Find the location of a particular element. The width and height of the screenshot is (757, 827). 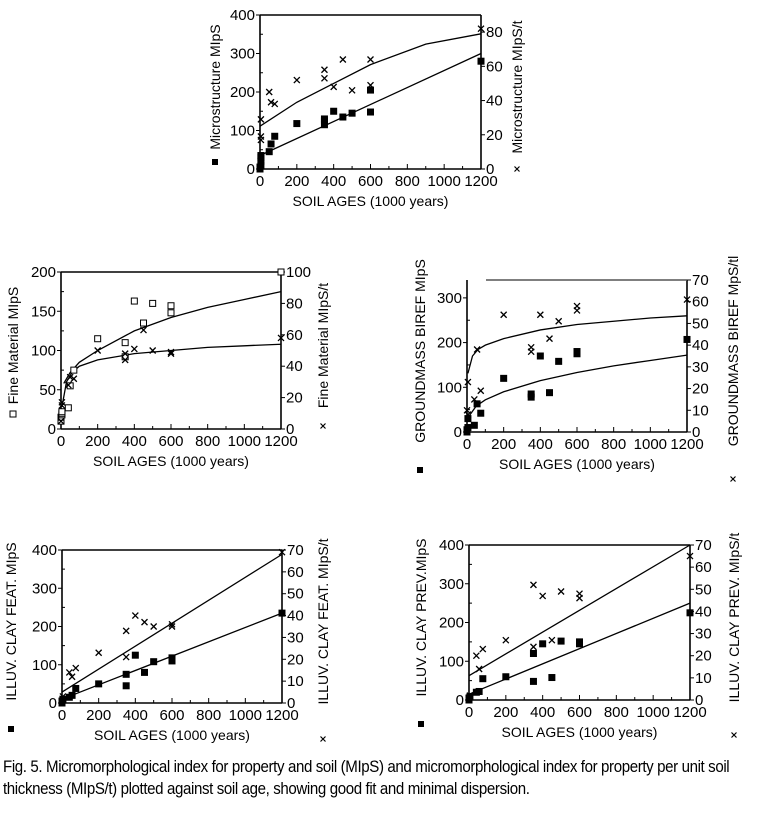

x-tick-label: 200 is located at coordinates (97, 441).